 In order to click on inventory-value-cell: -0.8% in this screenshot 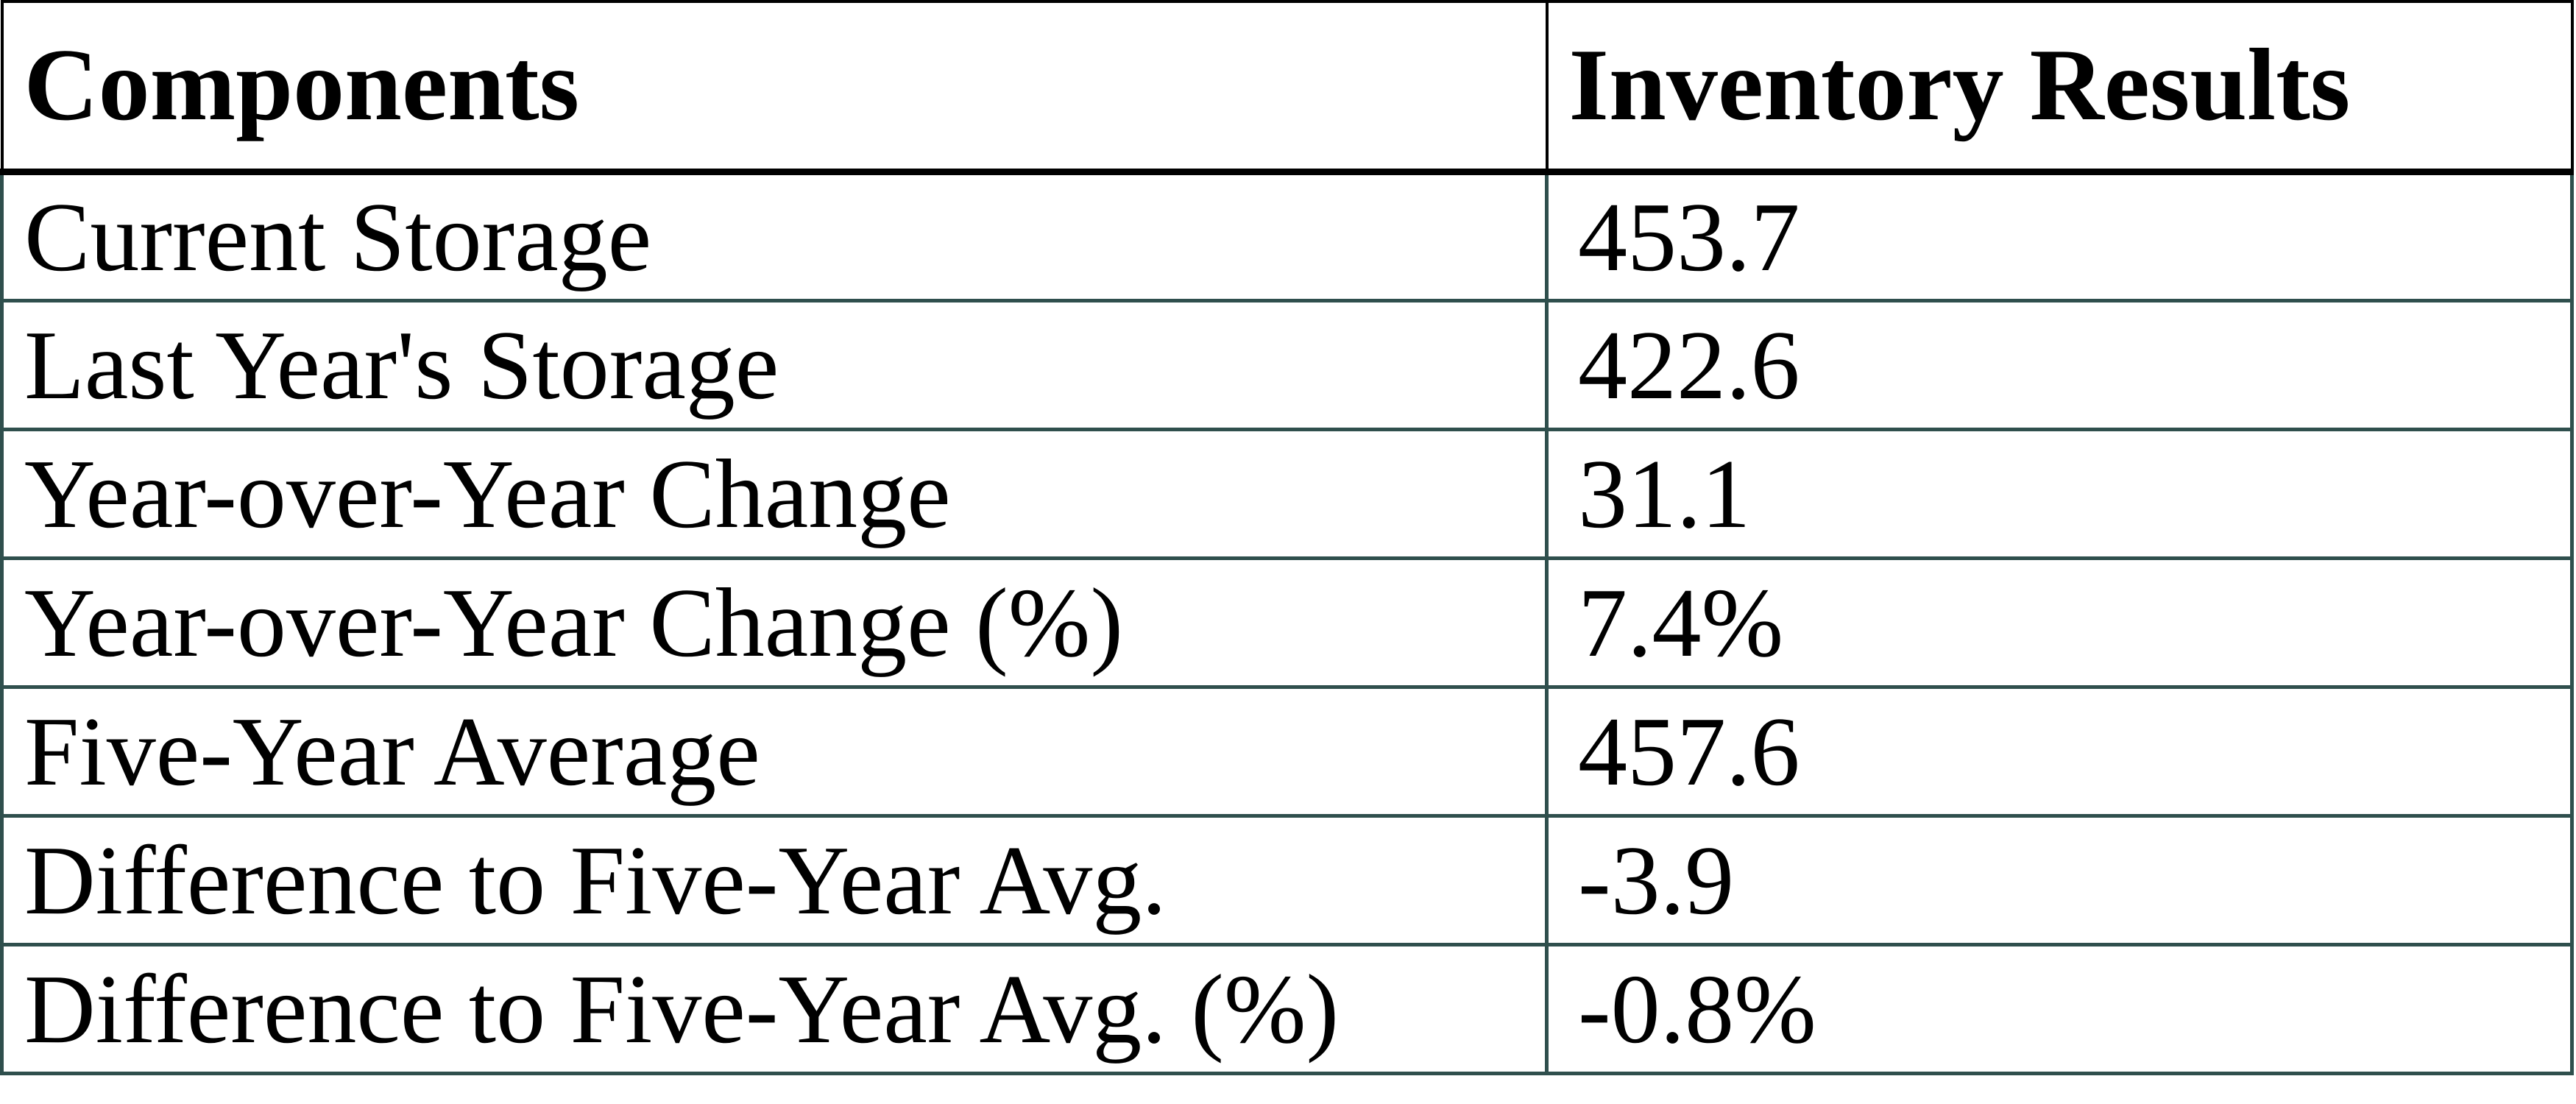, I will do `click(2059, 1008)`.